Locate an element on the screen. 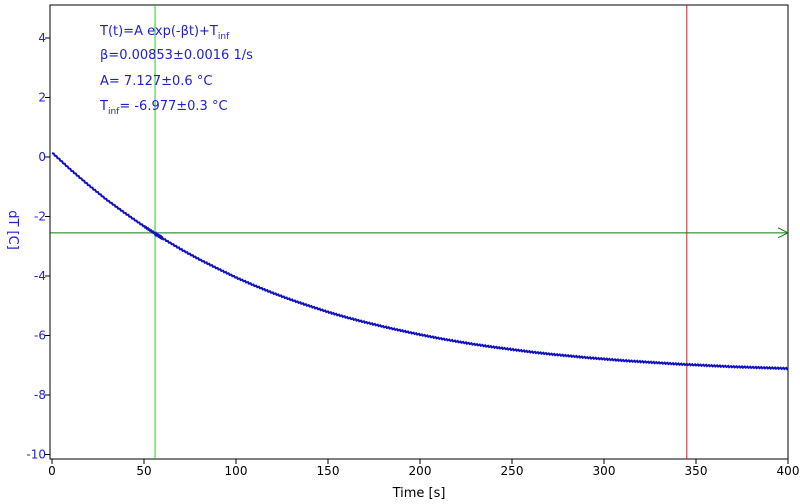 The width and height of the screenshot is (800, 504). x-tick-label: 400 is located at coordinates (788, 471).